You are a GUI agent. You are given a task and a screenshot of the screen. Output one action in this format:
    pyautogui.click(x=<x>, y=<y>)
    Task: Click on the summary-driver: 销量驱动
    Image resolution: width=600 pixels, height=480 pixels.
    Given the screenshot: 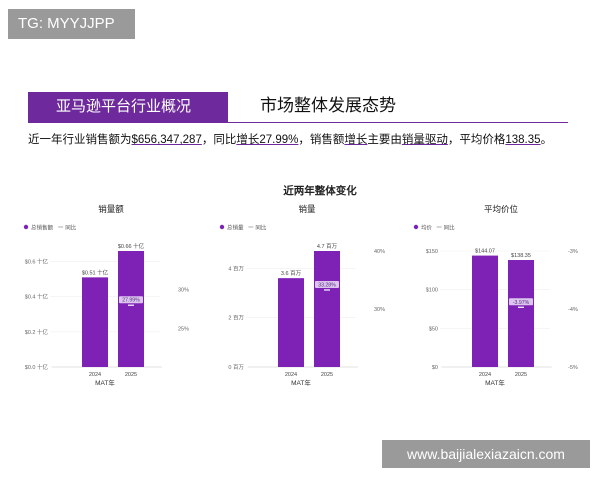 What is the action you would take?
    pyautogui.click(x=424, y=140)
    